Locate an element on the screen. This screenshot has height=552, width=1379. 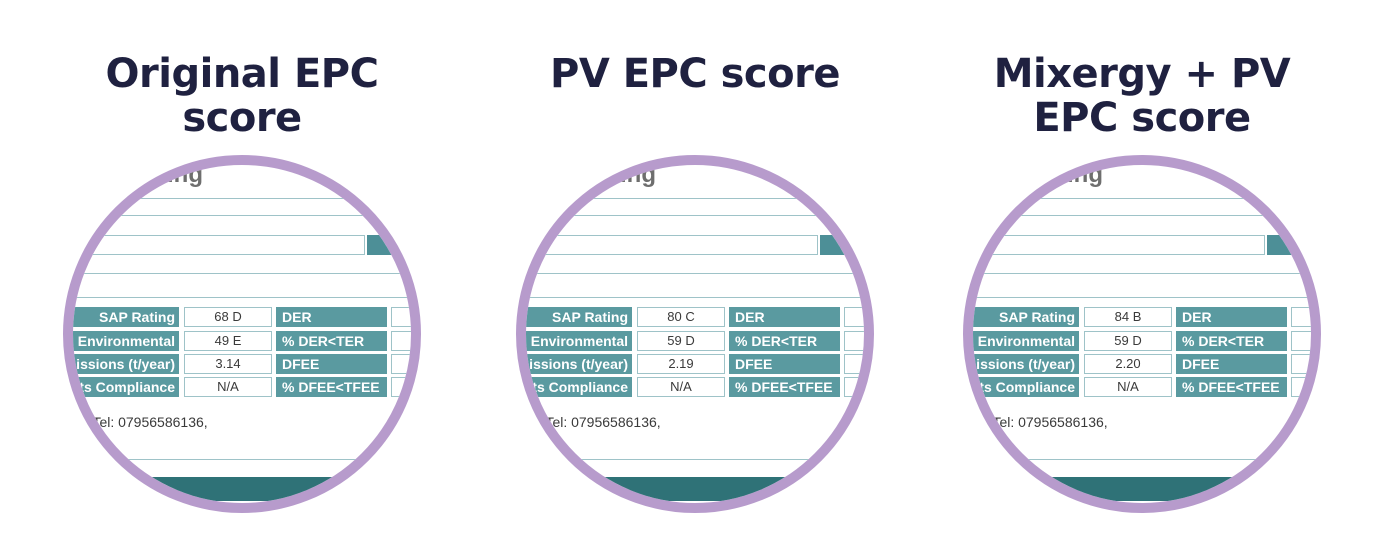
panel-title: Mixergy + PV EPC score is located at coordinates (1142, 96).